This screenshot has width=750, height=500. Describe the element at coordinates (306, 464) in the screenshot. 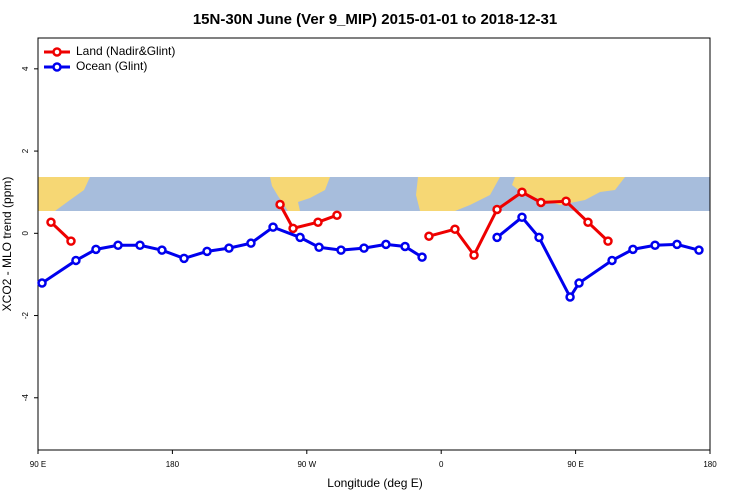

I see `x-tick-label: 90 W` at that location.